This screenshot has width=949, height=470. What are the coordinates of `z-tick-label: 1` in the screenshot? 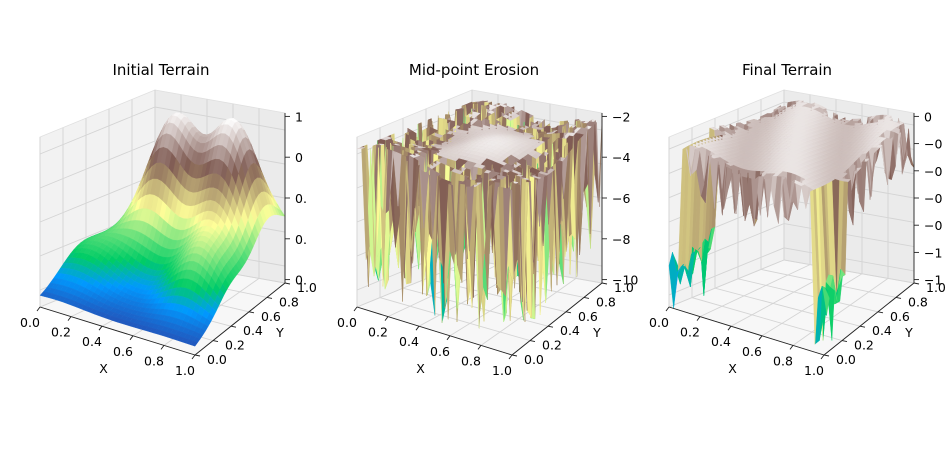 It's located at (299, 116).